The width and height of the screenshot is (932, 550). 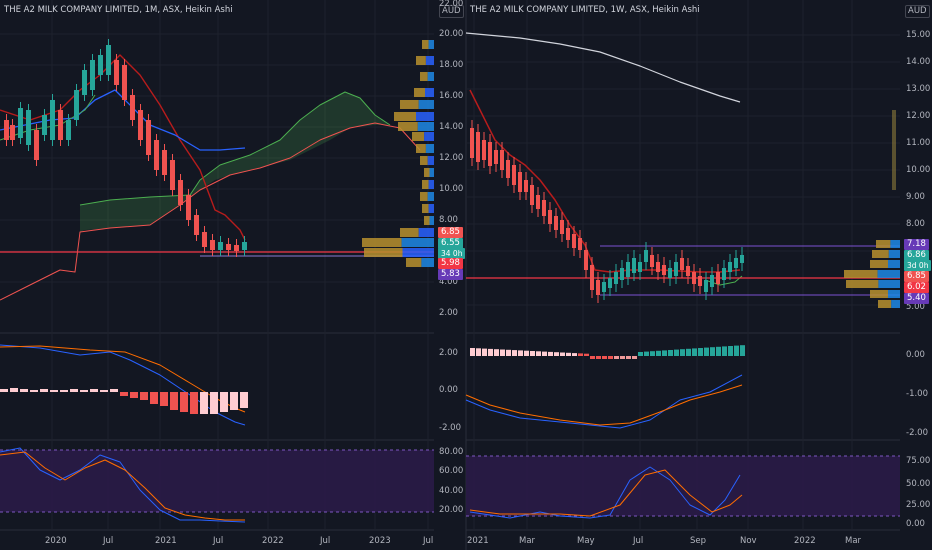 What do you see at coordinates (451, 96) in the screenshot?
I see `left-price-tick: 16.00` at bounding box center [451, 96].